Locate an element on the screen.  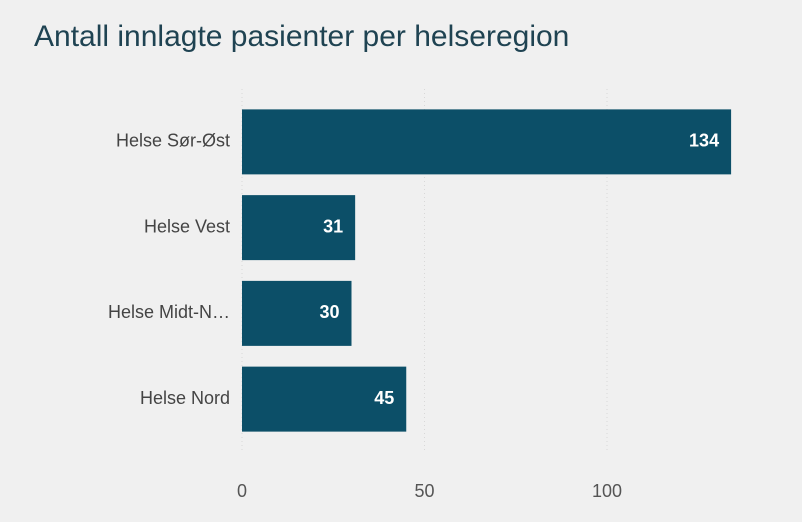
value-label: 30 is located at coordinates (329, 312).